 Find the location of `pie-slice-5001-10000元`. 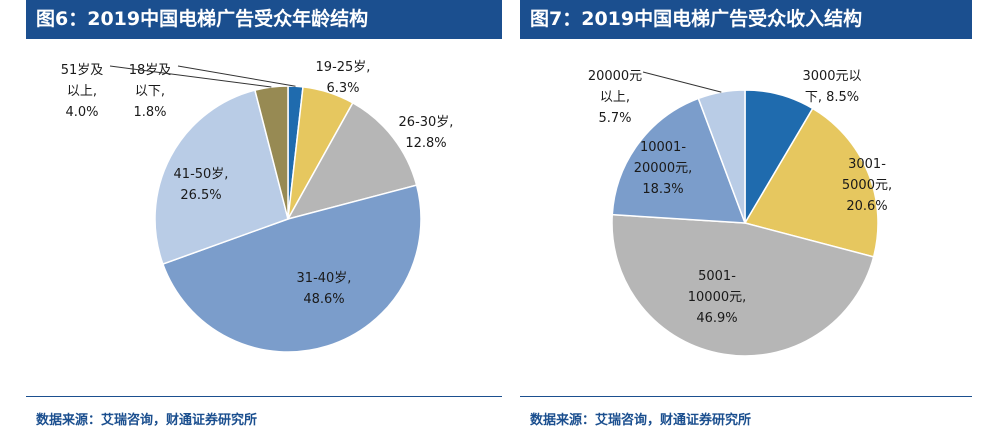

pie-slice-5001-10000元 is located at coordinates (743, 285).